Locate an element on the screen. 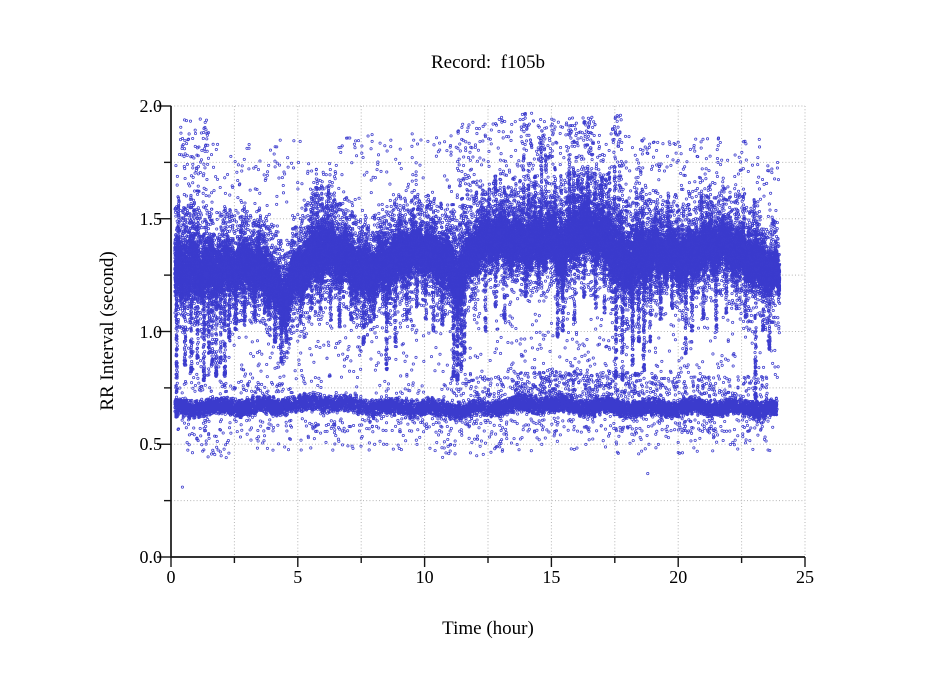  x-axis-title: Time (hour) is located at coordinates (488, 628).